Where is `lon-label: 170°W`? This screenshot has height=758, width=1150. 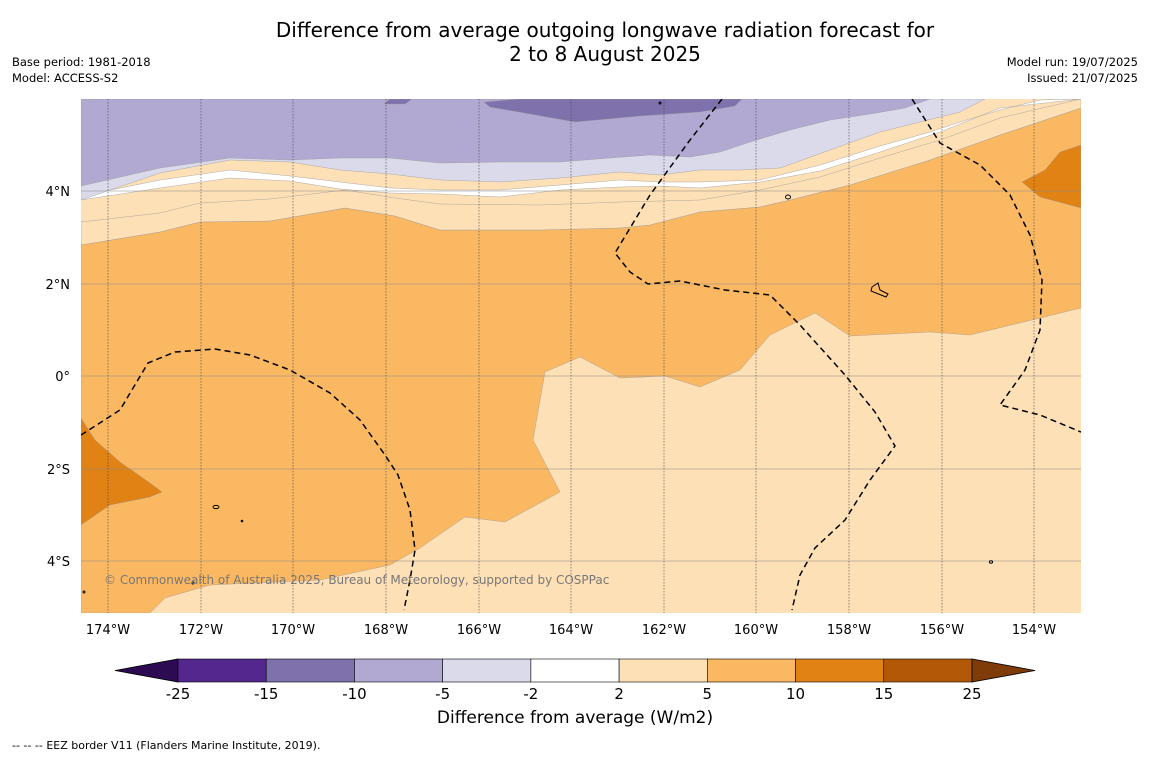 lon-label: 170°W is located at coordinates (293, 630).